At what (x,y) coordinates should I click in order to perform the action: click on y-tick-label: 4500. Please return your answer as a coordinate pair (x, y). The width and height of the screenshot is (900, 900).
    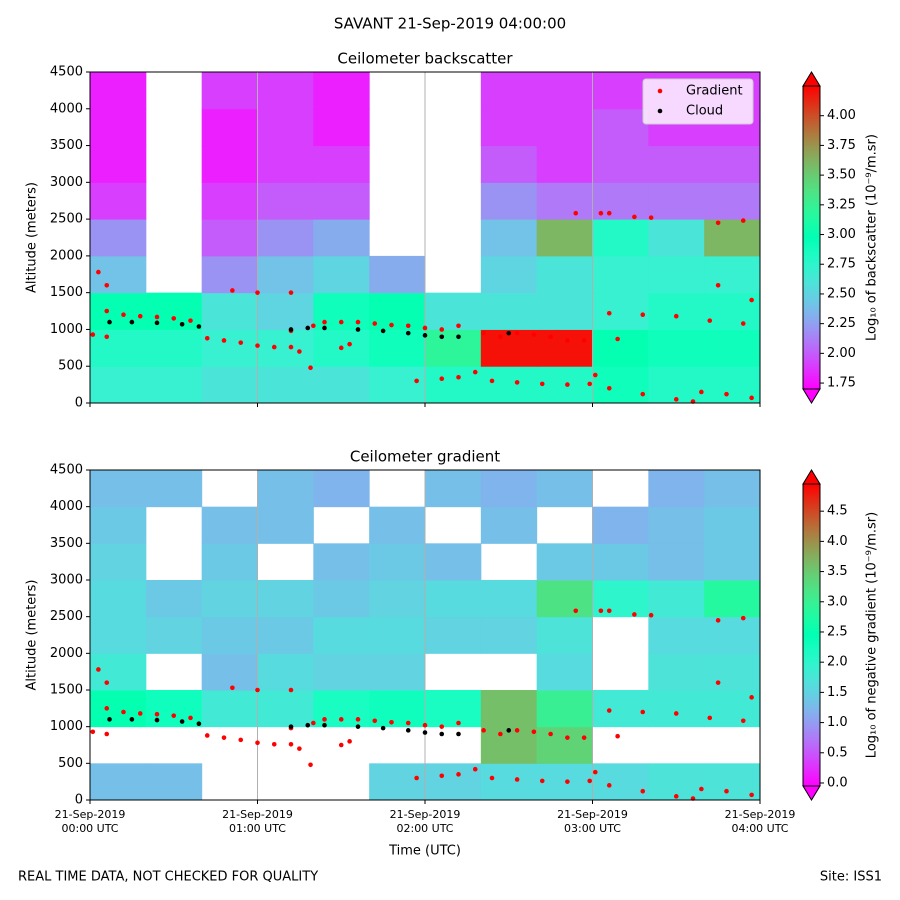
    Looking at the image, I should click on (66, 470).